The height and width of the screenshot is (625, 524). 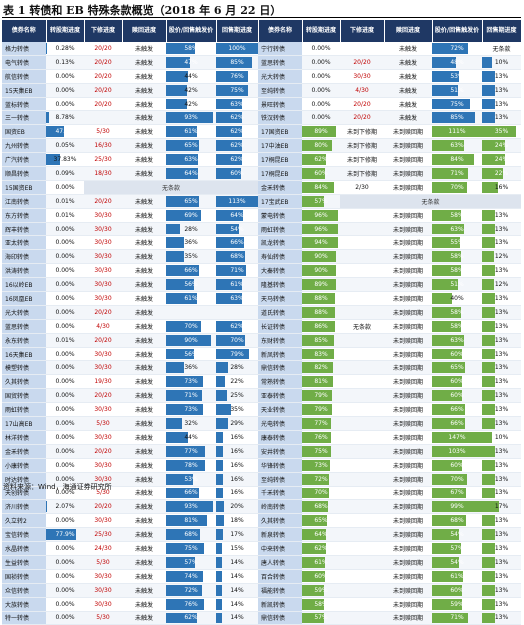 What do you see at coordinates (191, 62) in the screenshot?
I see `bar-cell: 47%` at bounding box center [191, 62].